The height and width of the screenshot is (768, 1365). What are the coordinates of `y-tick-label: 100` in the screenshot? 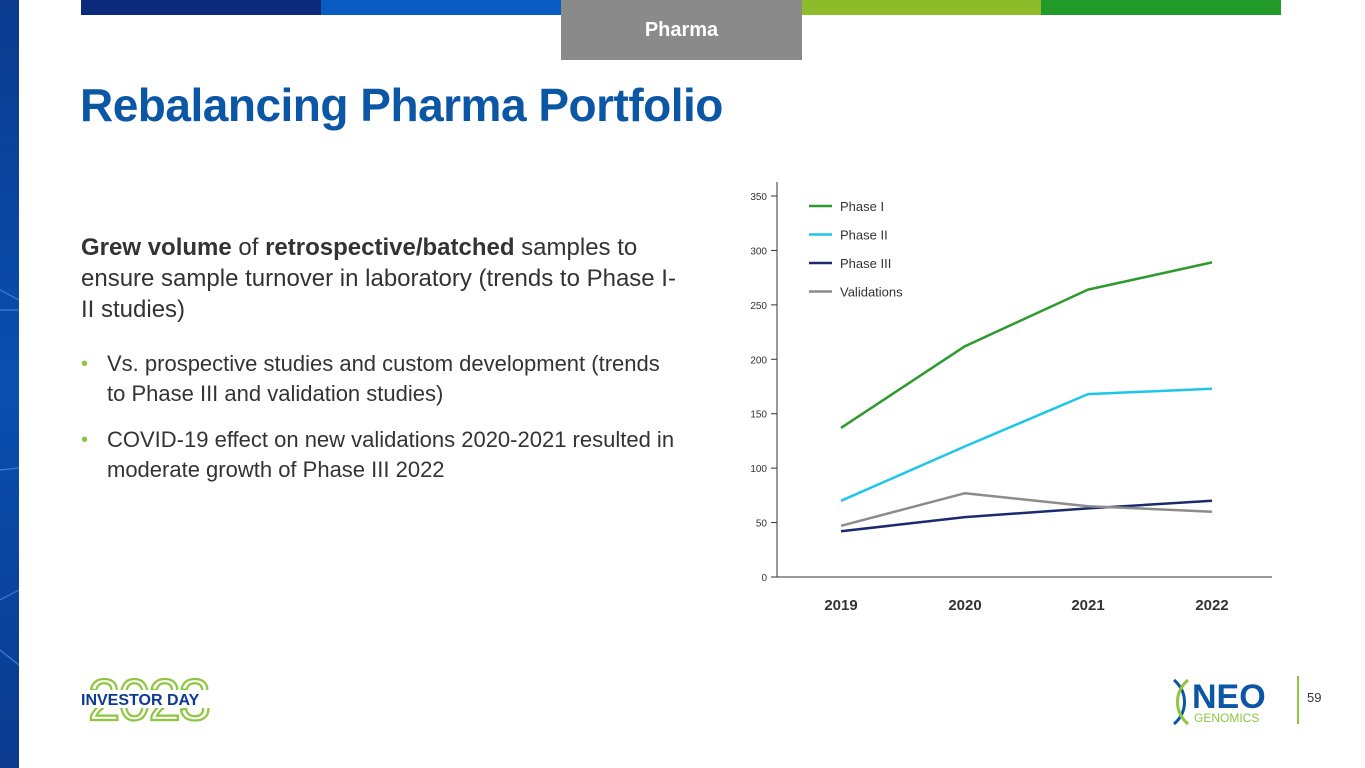 It's located at (758, 469).